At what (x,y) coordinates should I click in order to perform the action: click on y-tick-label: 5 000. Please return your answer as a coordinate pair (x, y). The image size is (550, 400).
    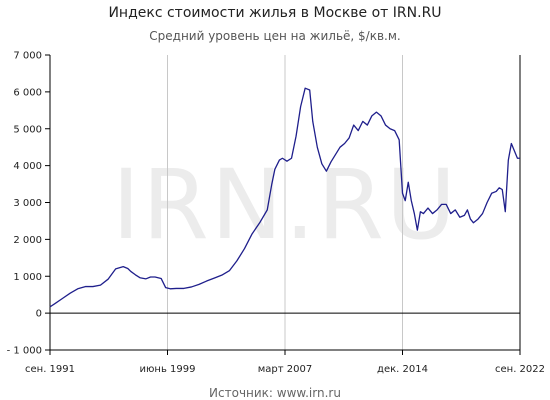
    Looking at the image, I should click on (27, 129).